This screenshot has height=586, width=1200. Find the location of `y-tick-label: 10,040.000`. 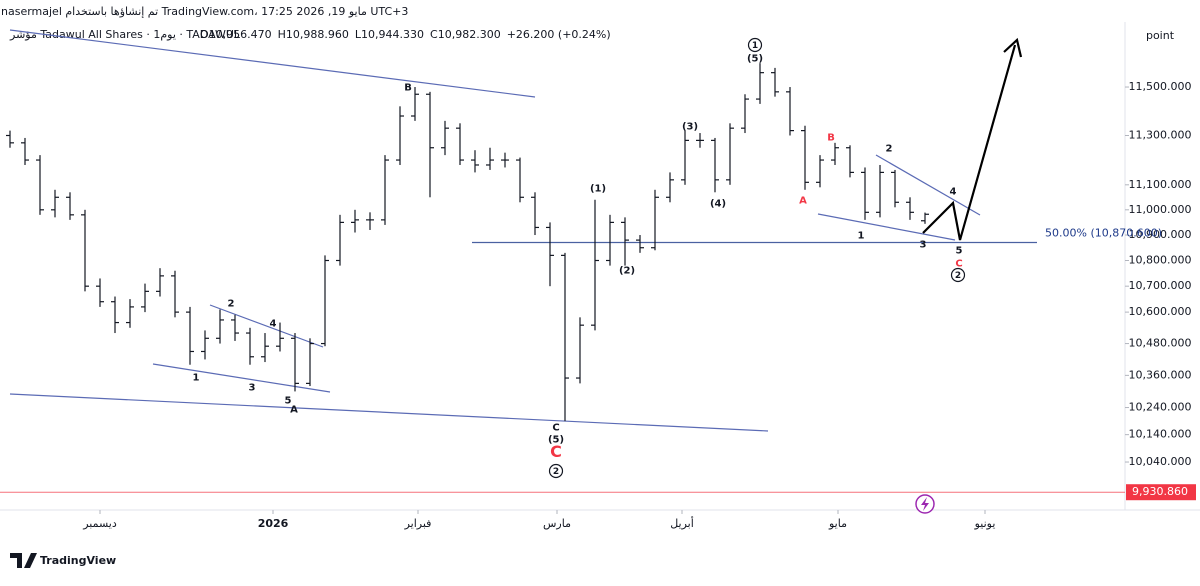

y-tick-label: 10,040.000 is located at coordinates (1160, 461).